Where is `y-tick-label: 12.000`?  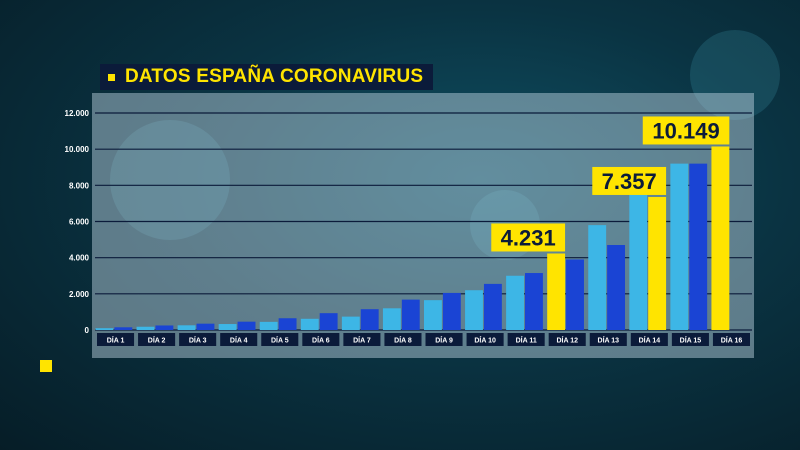 y-tick-label: 12.000 is located at coordinates (77, 113).